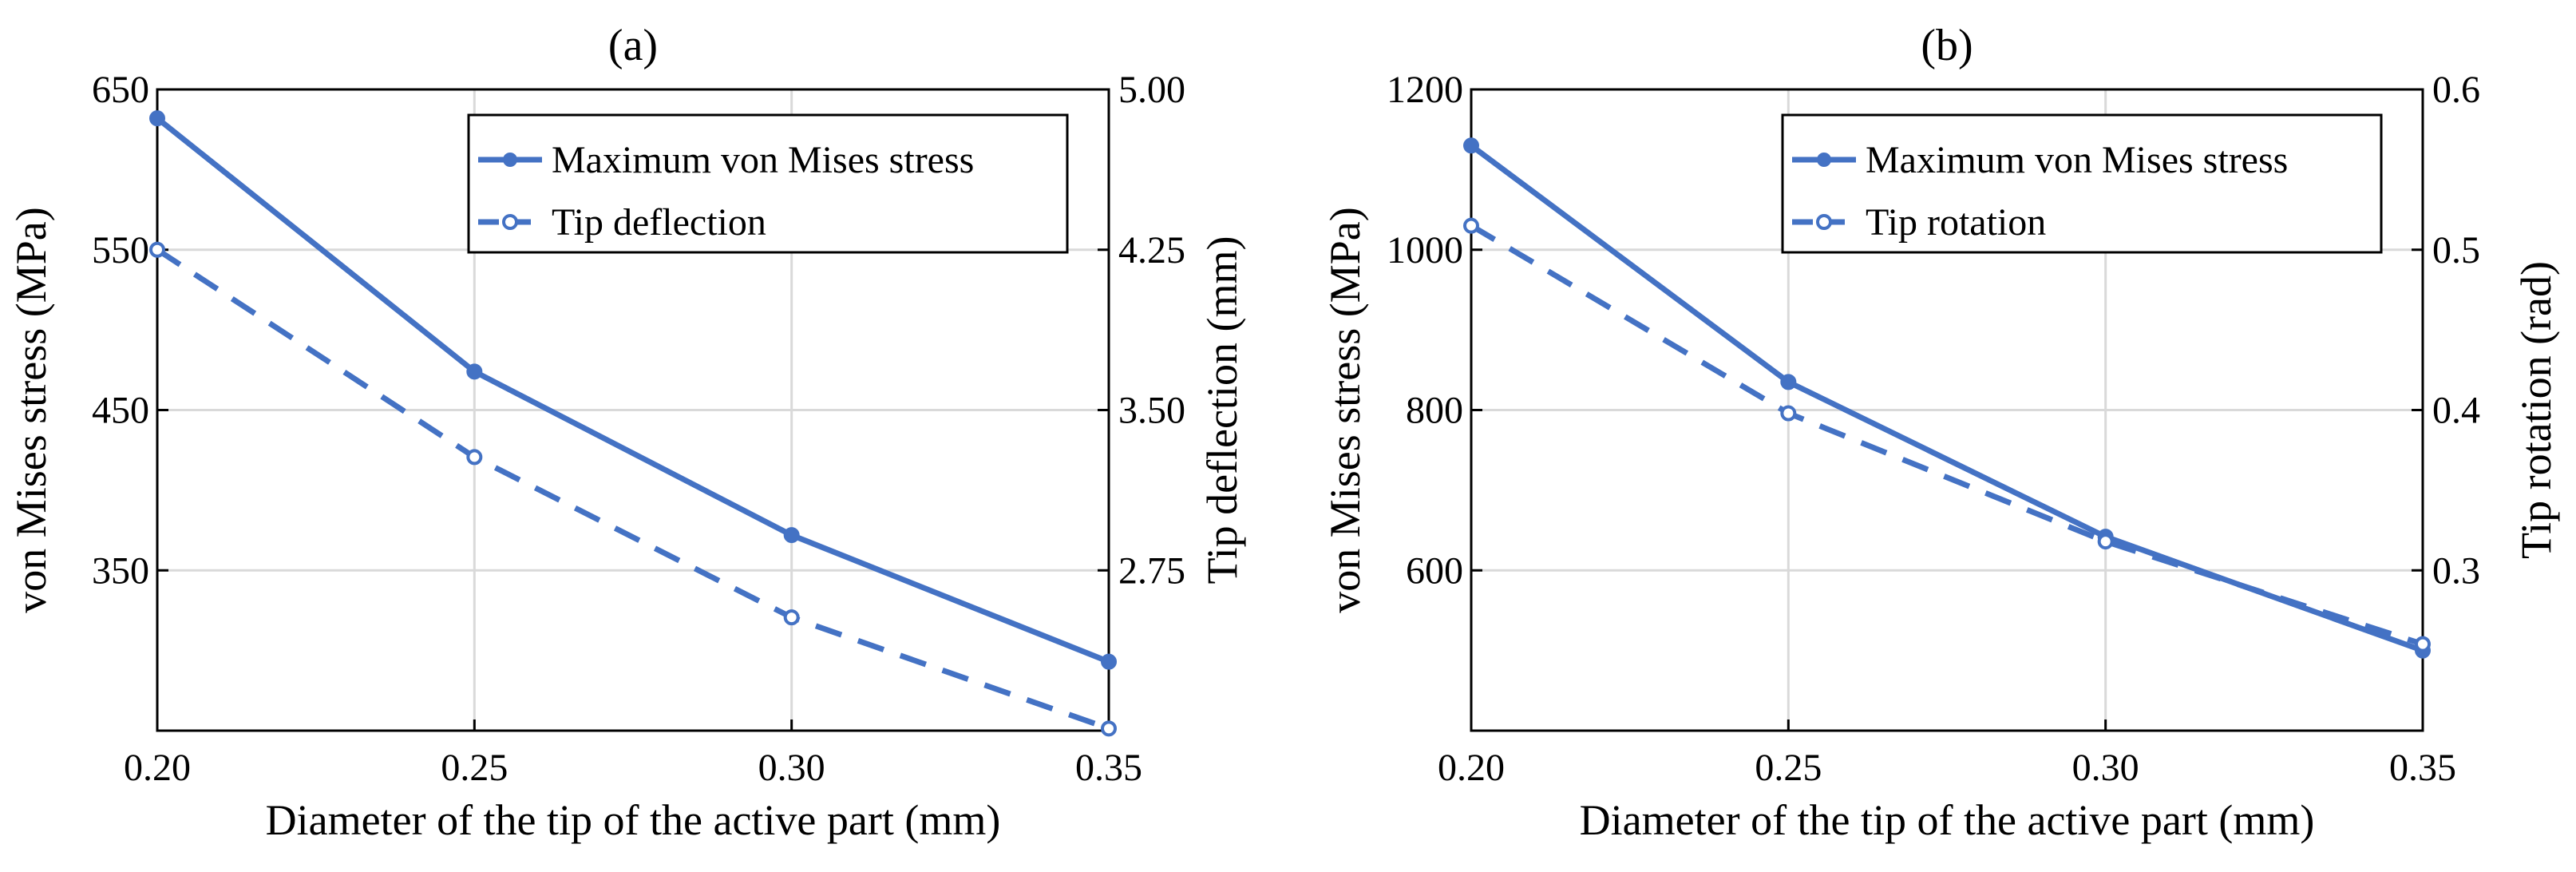 The height and width of the screenshot is (872, 2576). Describe the element at coordinates (1151, 250) in the screenshot. I see `y-right-tick-label: 4.25` at that location.